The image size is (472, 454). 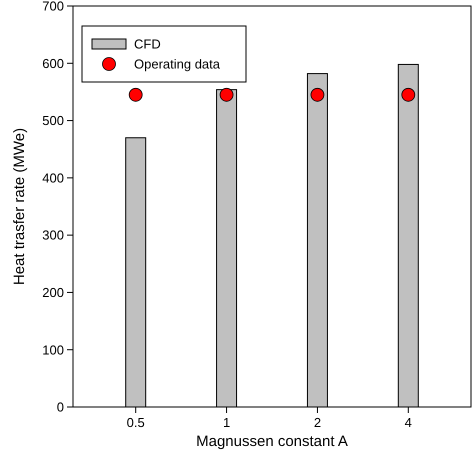 What do you see at coordinates (318, 422) in the screenshot?
I see `x-tick-label: 2` at bounding box center [318, 422].